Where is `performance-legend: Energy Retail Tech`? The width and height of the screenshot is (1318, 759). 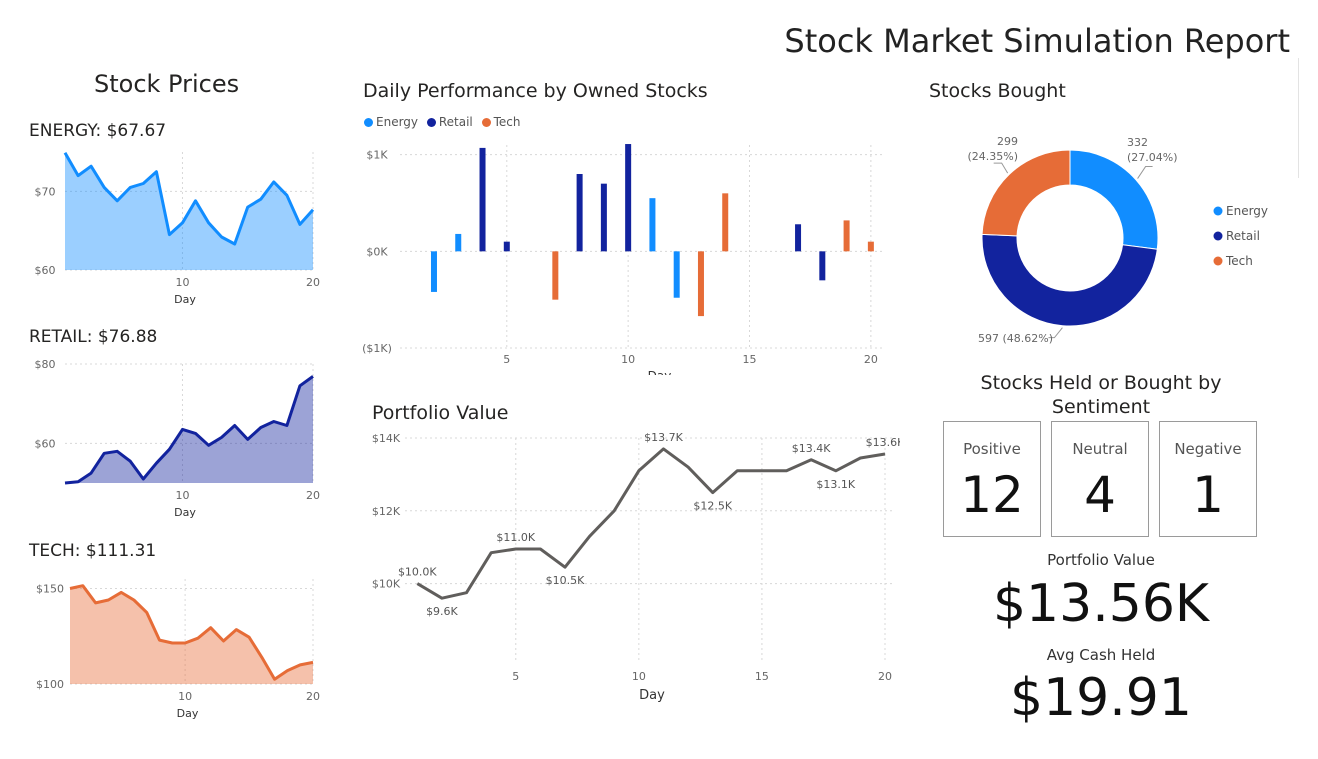
performance-legend: Energy Retail Tech is located at coordinates (442, 122).